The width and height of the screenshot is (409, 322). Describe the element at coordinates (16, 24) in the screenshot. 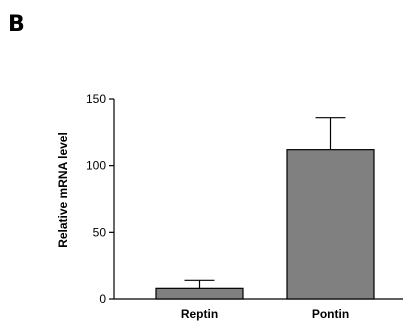

I see `panel-label: B` at that location.